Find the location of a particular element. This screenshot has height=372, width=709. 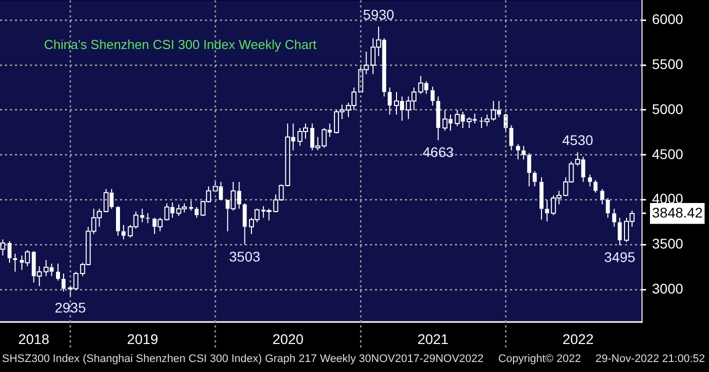

x-tick-label: 2022 is located at coordinates (578, 338).